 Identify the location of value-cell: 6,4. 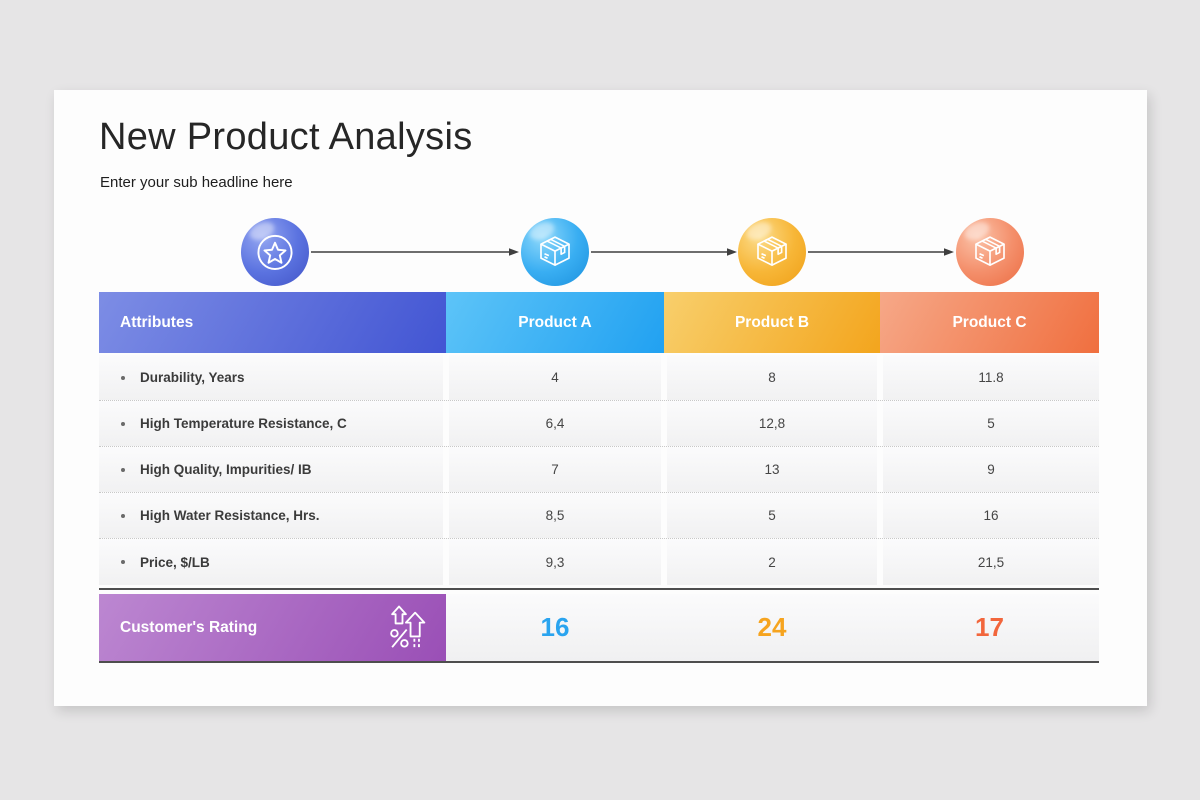
(555, 423).